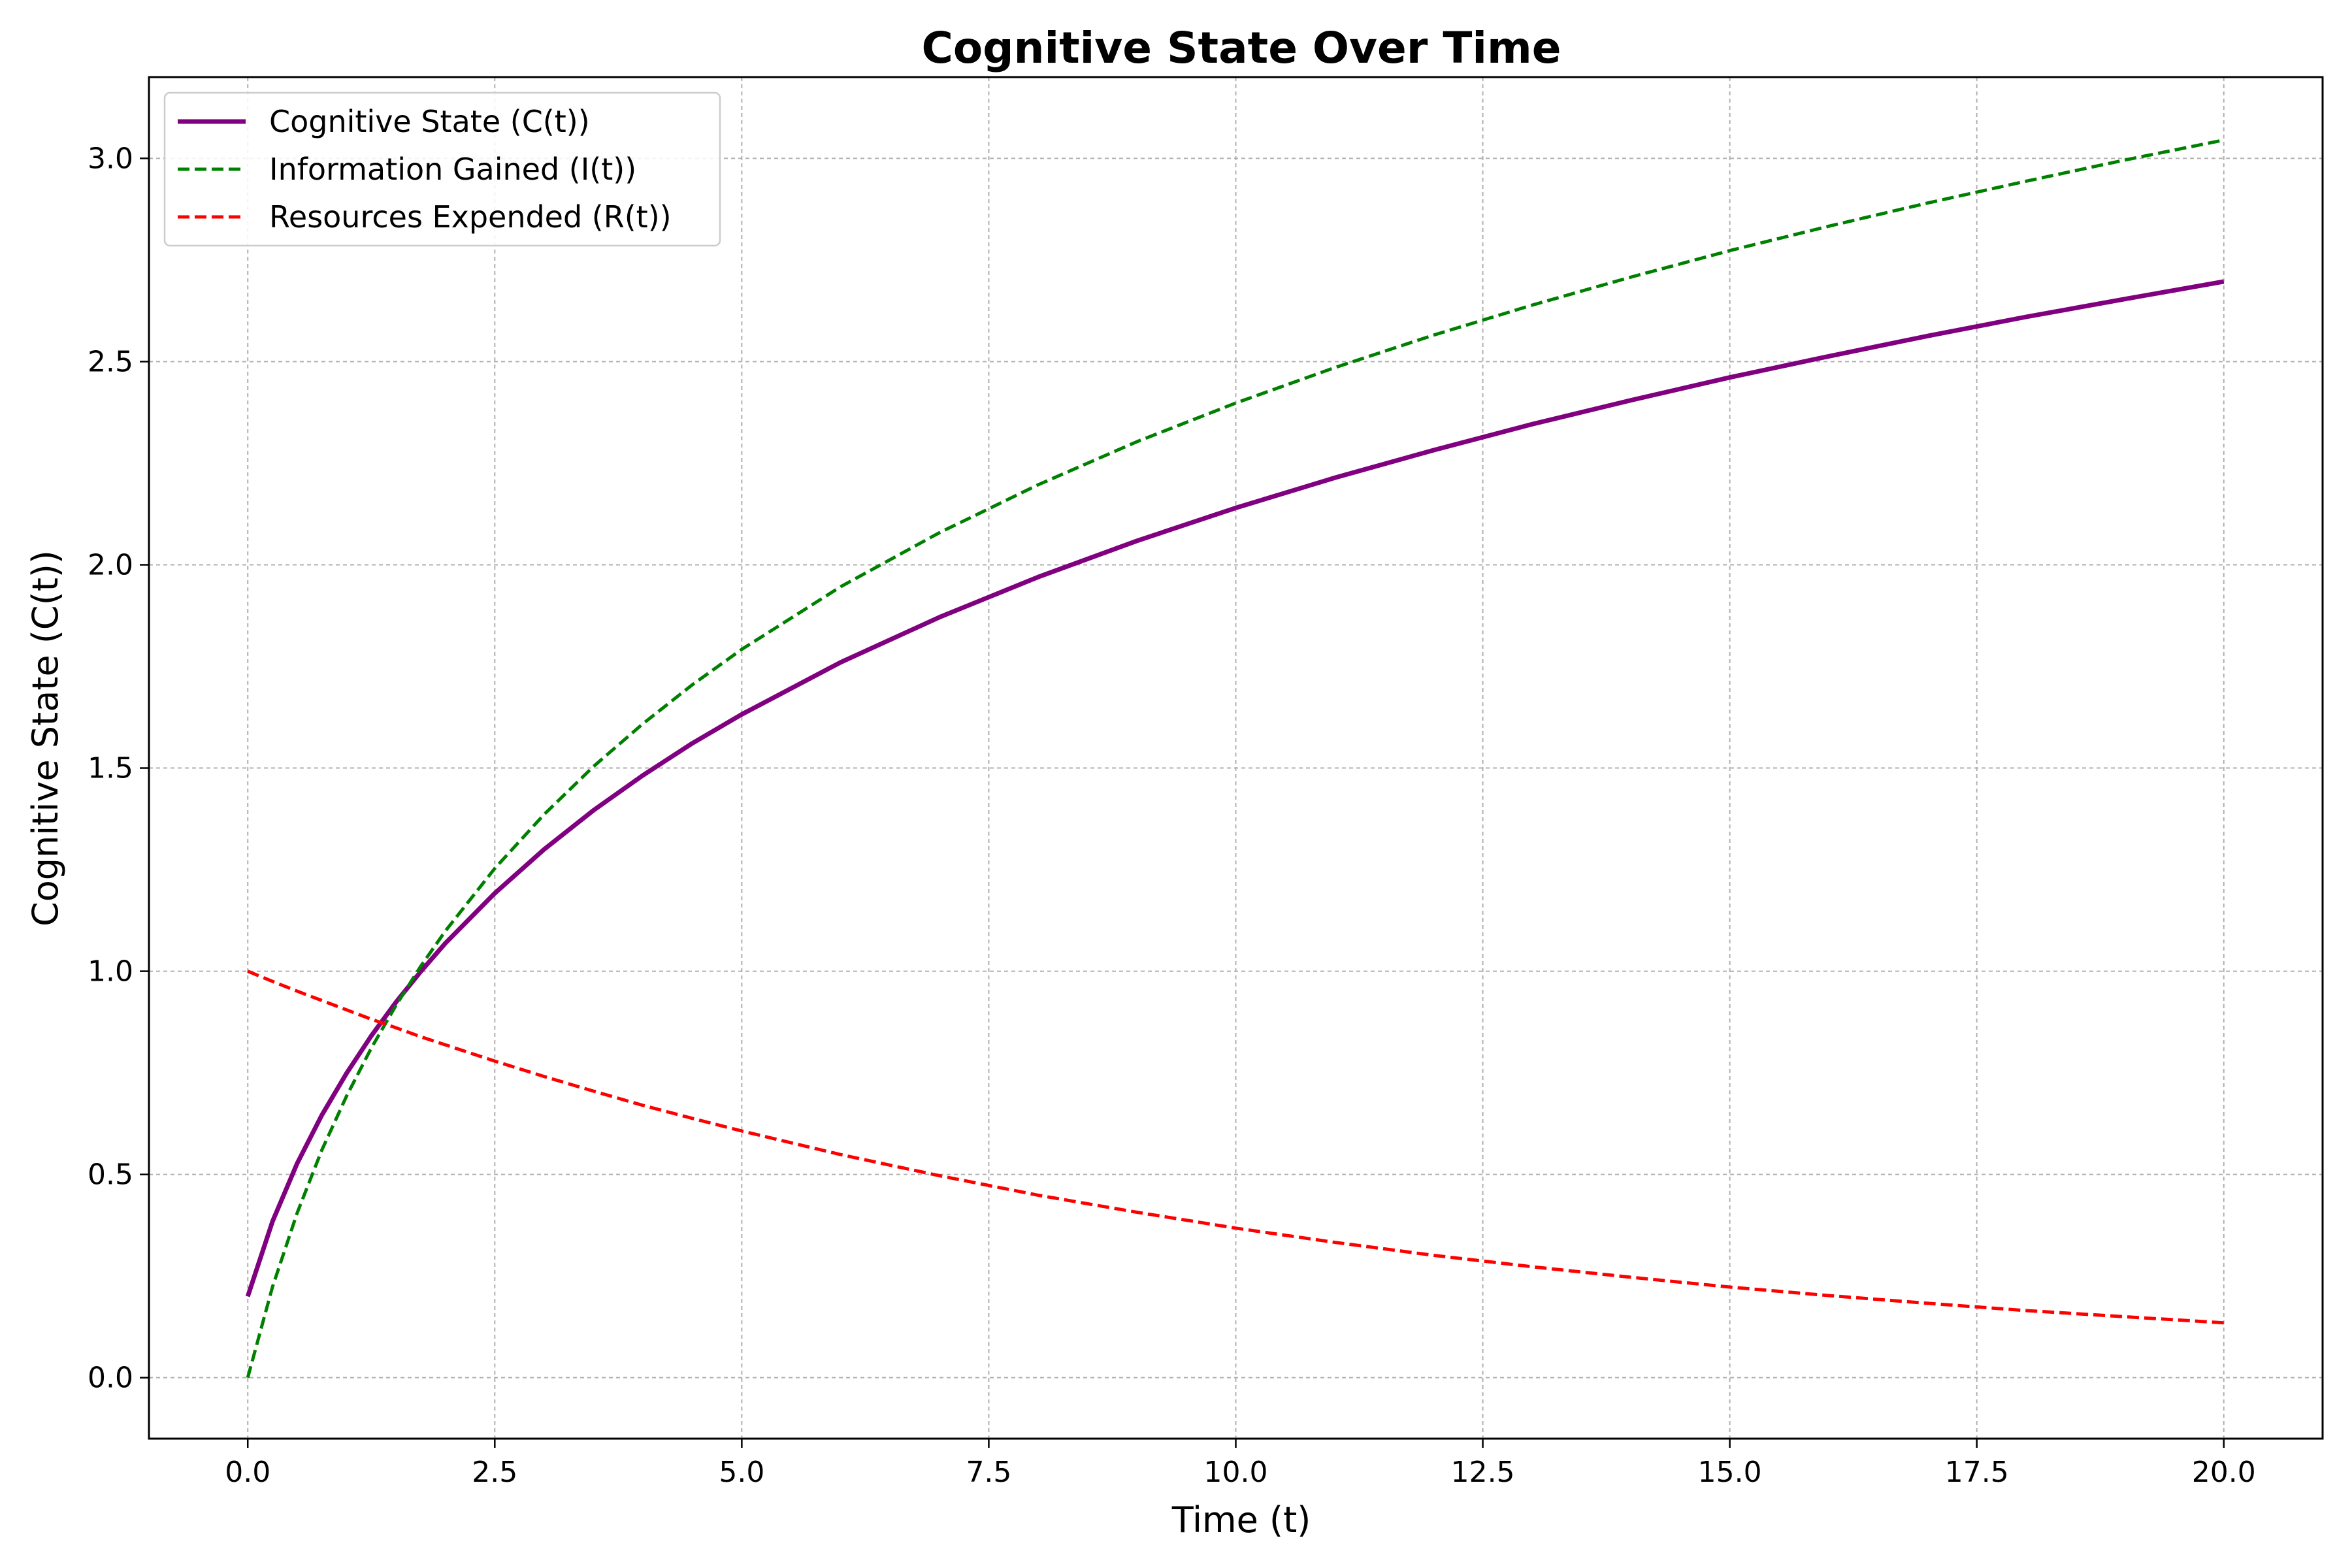 This screenshot has width=2352, height=1568. What do you see at coordinates (110, 158) in the screenshot?
I see `y-tick-label: 3.0` at bounding box center [110, 158].